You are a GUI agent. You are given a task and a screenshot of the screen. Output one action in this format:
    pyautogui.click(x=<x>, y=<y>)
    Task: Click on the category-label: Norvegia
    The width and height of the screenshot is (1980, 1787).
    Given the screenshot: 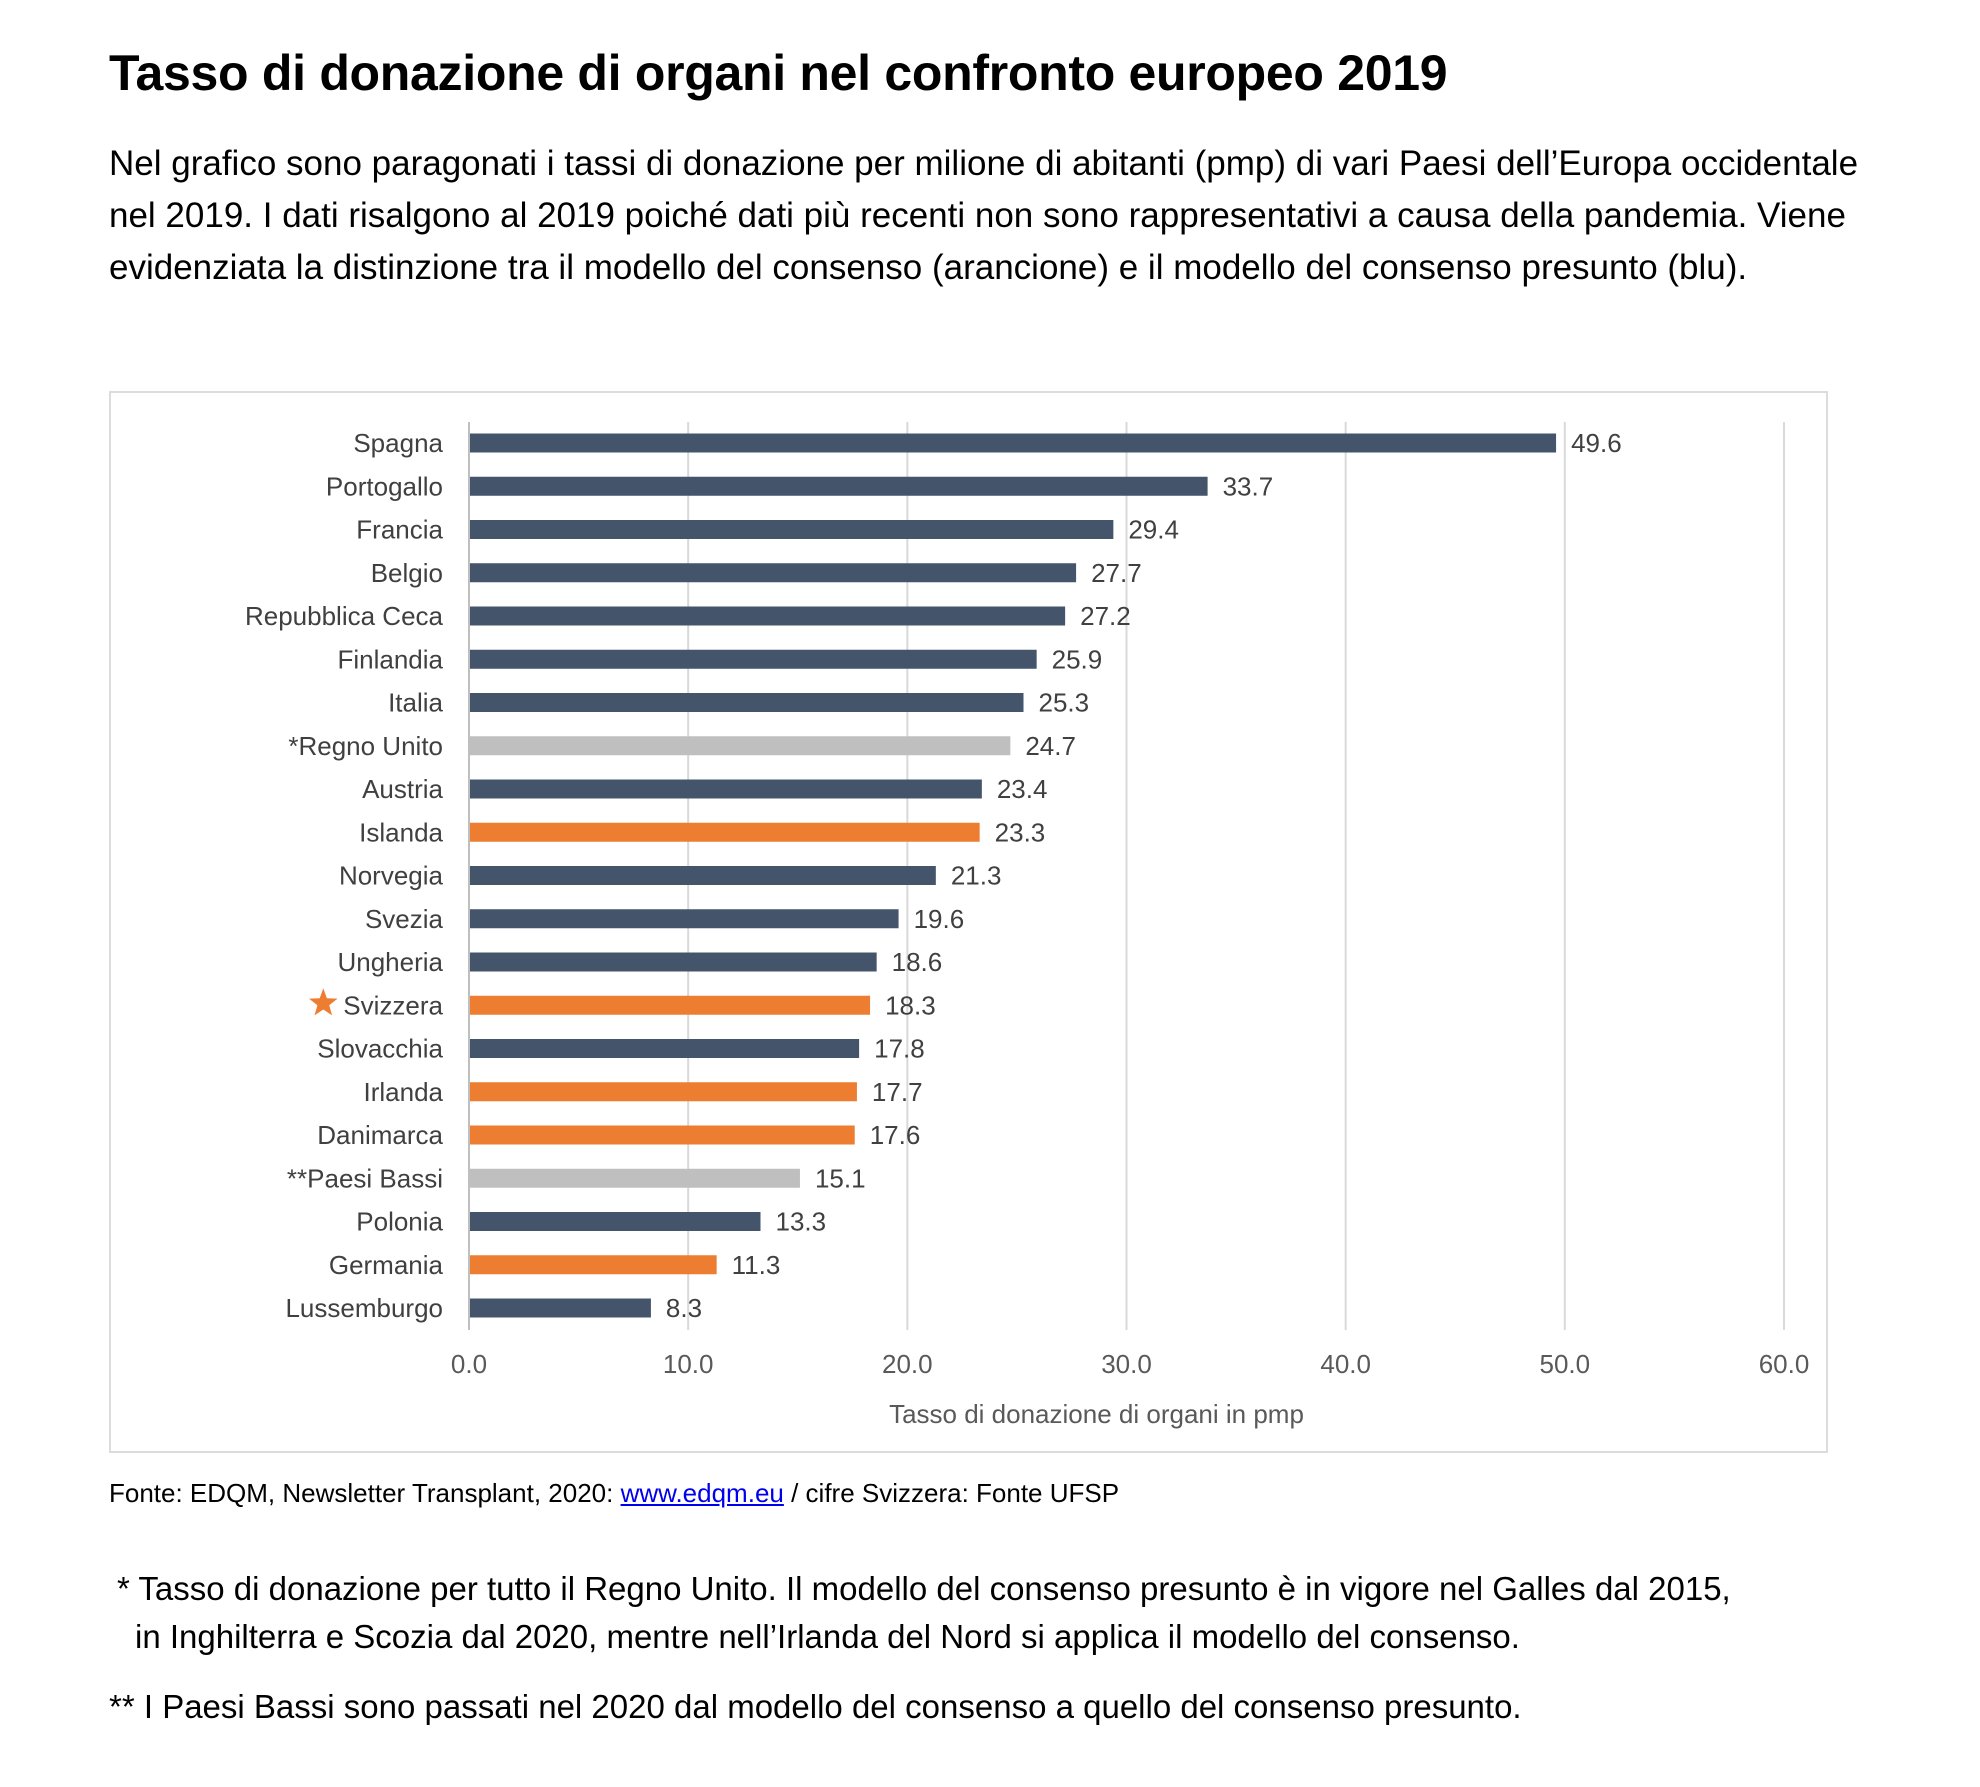 What is the action you would take?
    pyautogui.click(x=391, y=876)
    